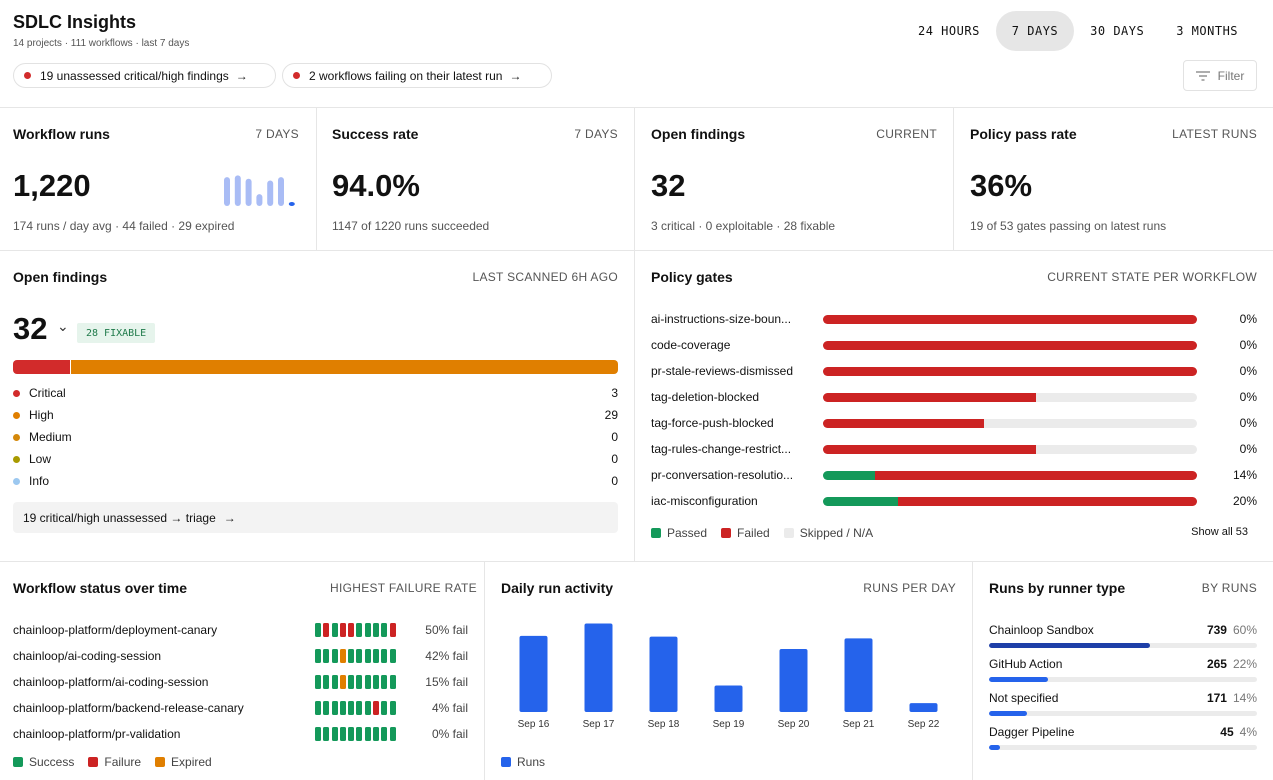 The image size is (1273, 780). Describe the element at coordinates (860, 501) in the screenshot. I see `gate-passed-segment` at that location.